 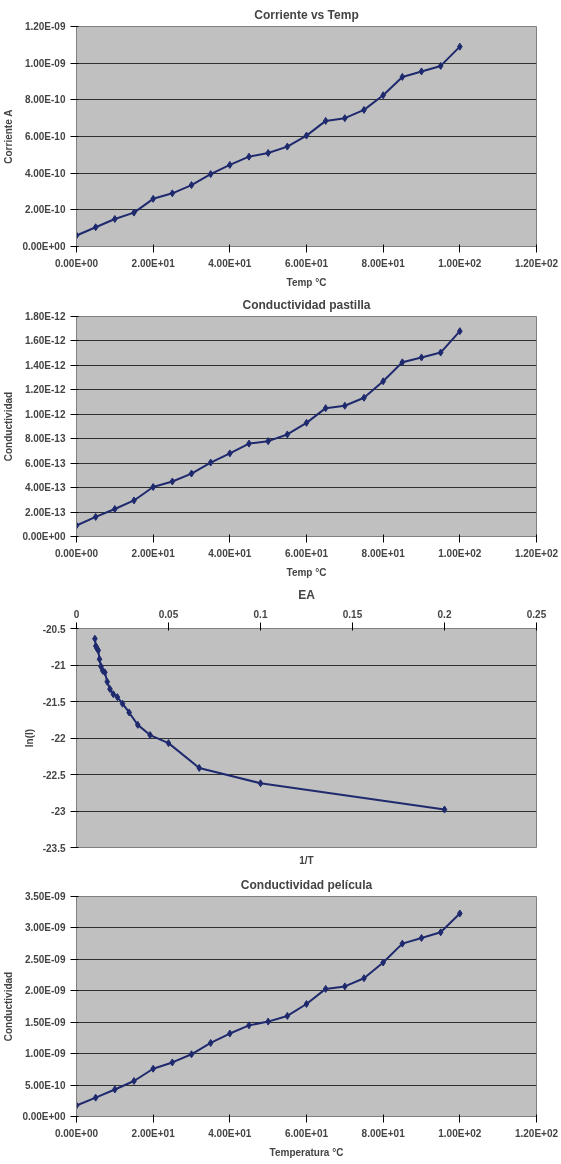 I want to click on chart-title: EA, so click(x=307, y=594).